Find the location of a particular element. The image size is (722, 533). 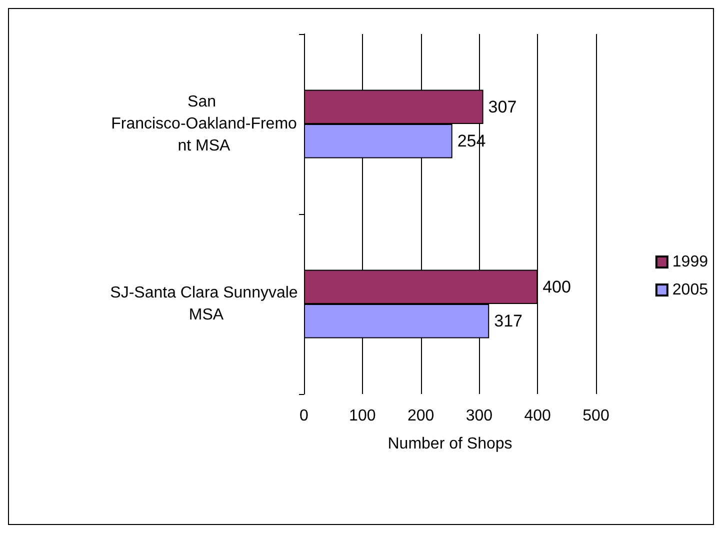

x-tick-label: 300 is located at coordinates (479, 416).